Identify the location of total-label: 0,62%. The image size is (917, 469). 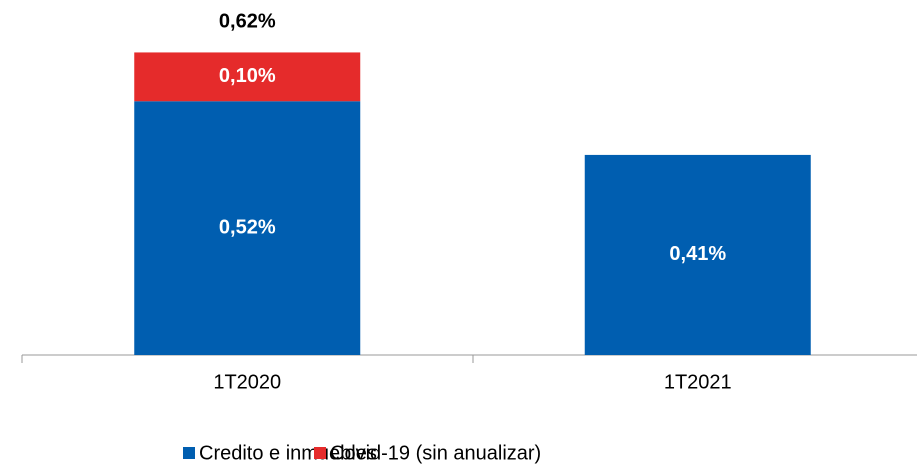
(247, 22).